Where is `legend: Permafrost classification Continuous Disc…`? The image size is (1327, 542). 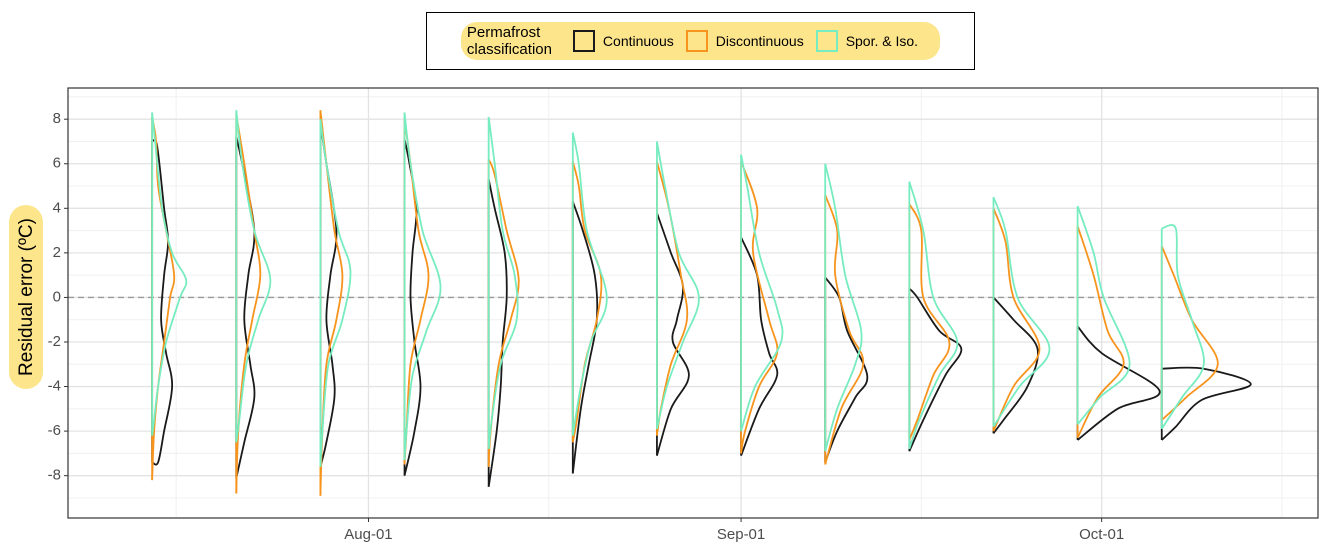
legend: Permafrost classification Continuous Disc… is located at coordinates (700, 41).